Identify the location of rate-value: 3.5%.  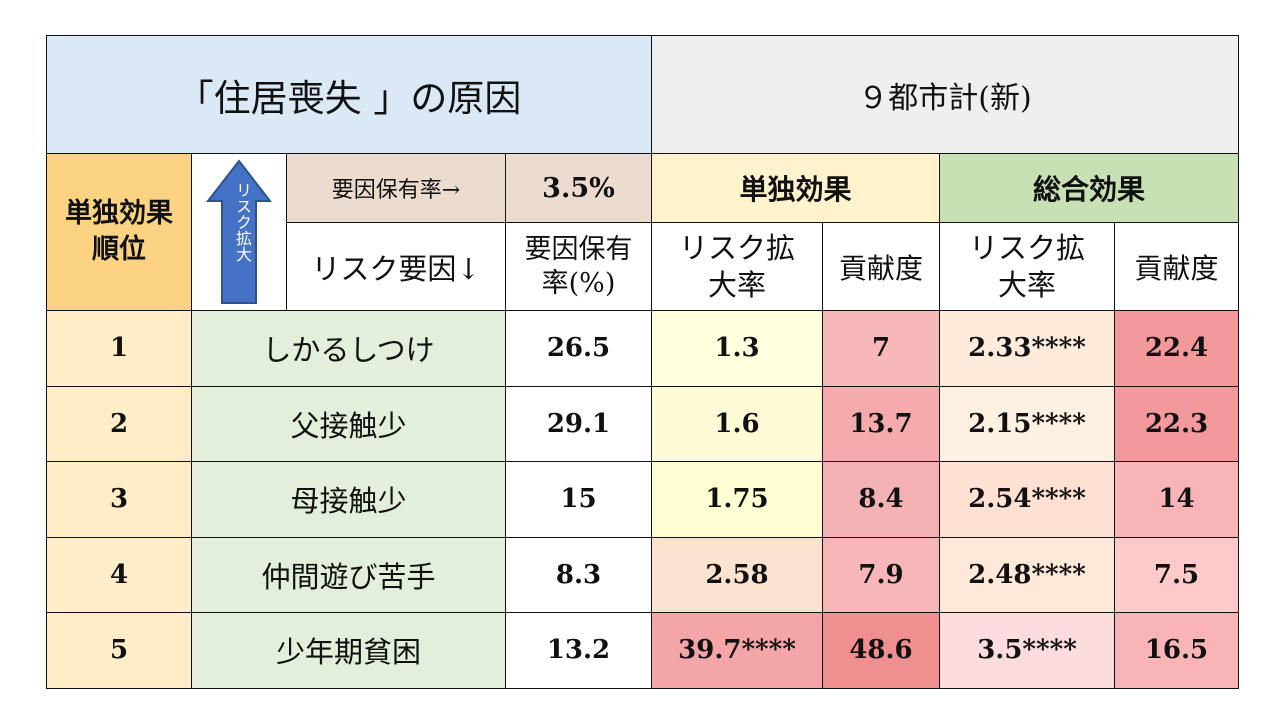
(578, 188).